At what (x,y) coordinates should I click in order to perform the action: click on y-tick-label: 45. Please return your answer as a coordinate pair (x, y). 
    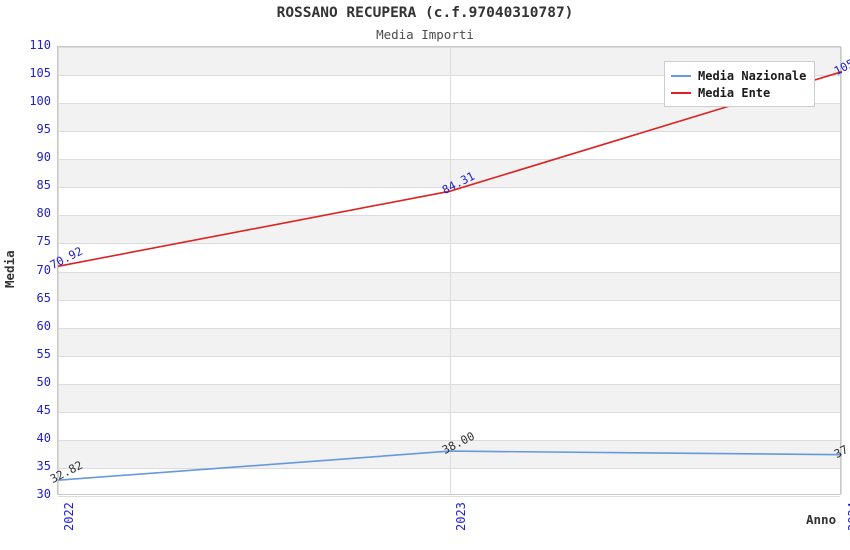
    Looking at the image, I should click on (43, 409).